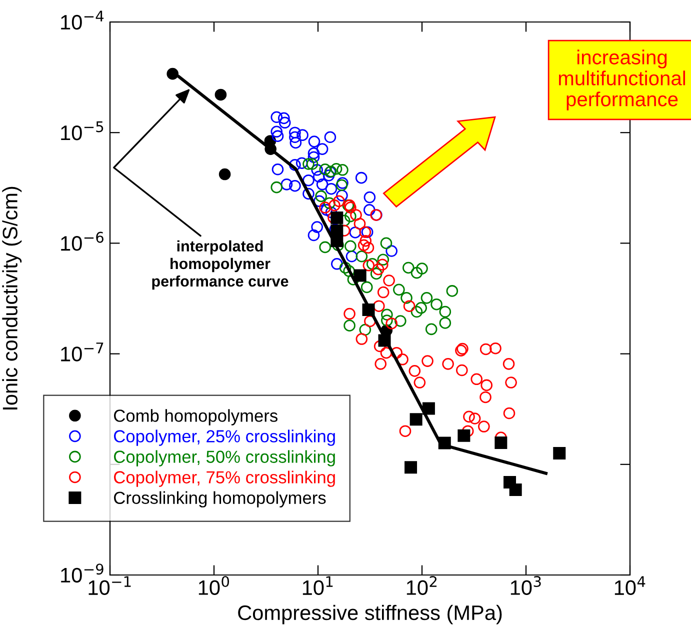 The width and height of the screenshot is (691, 633). What do you see at coordinates (220, 499) in the screenshot?
I see `legend-label: Crosslinking homopolymers` at bounding box center [220, 499].